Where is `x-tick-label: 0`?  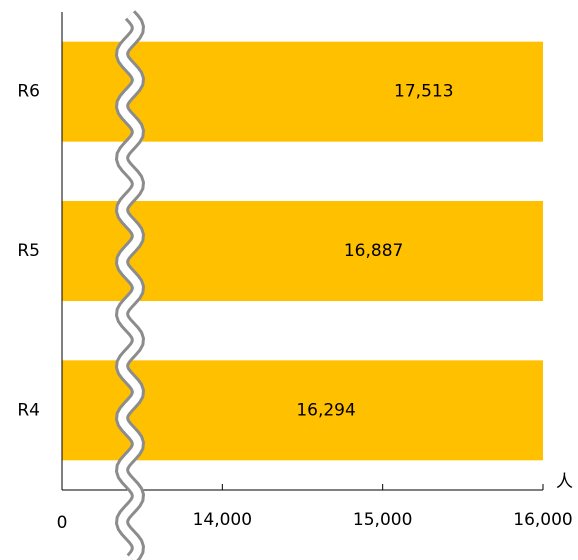
x-tick-label: 0 is located at coordinates (62, 523).